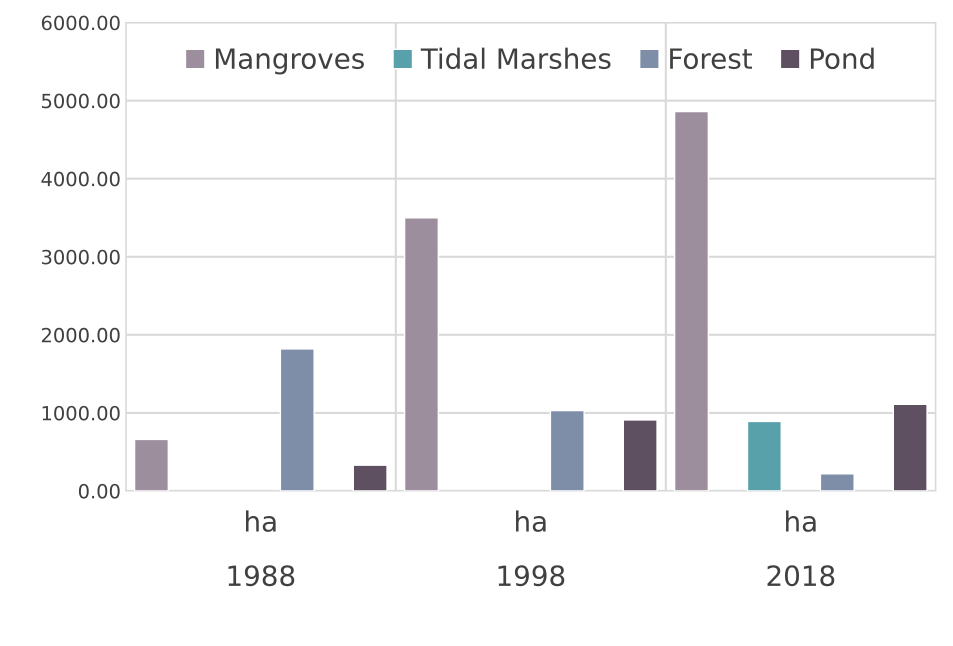 Image resolution: width=953 pixels, height=646 pixels. Describe the element at coordinates (842, 59) in the screenshot. I see `legend-label: Pond` at that location.